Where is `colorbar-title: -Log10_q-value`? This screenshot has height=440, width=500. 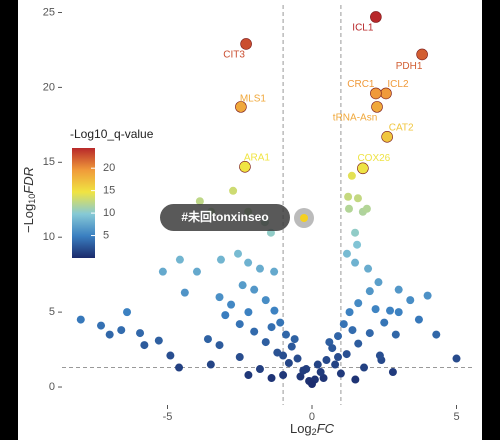
colorbar-title: -Log10_q-value is located at coordinates (112, 134).